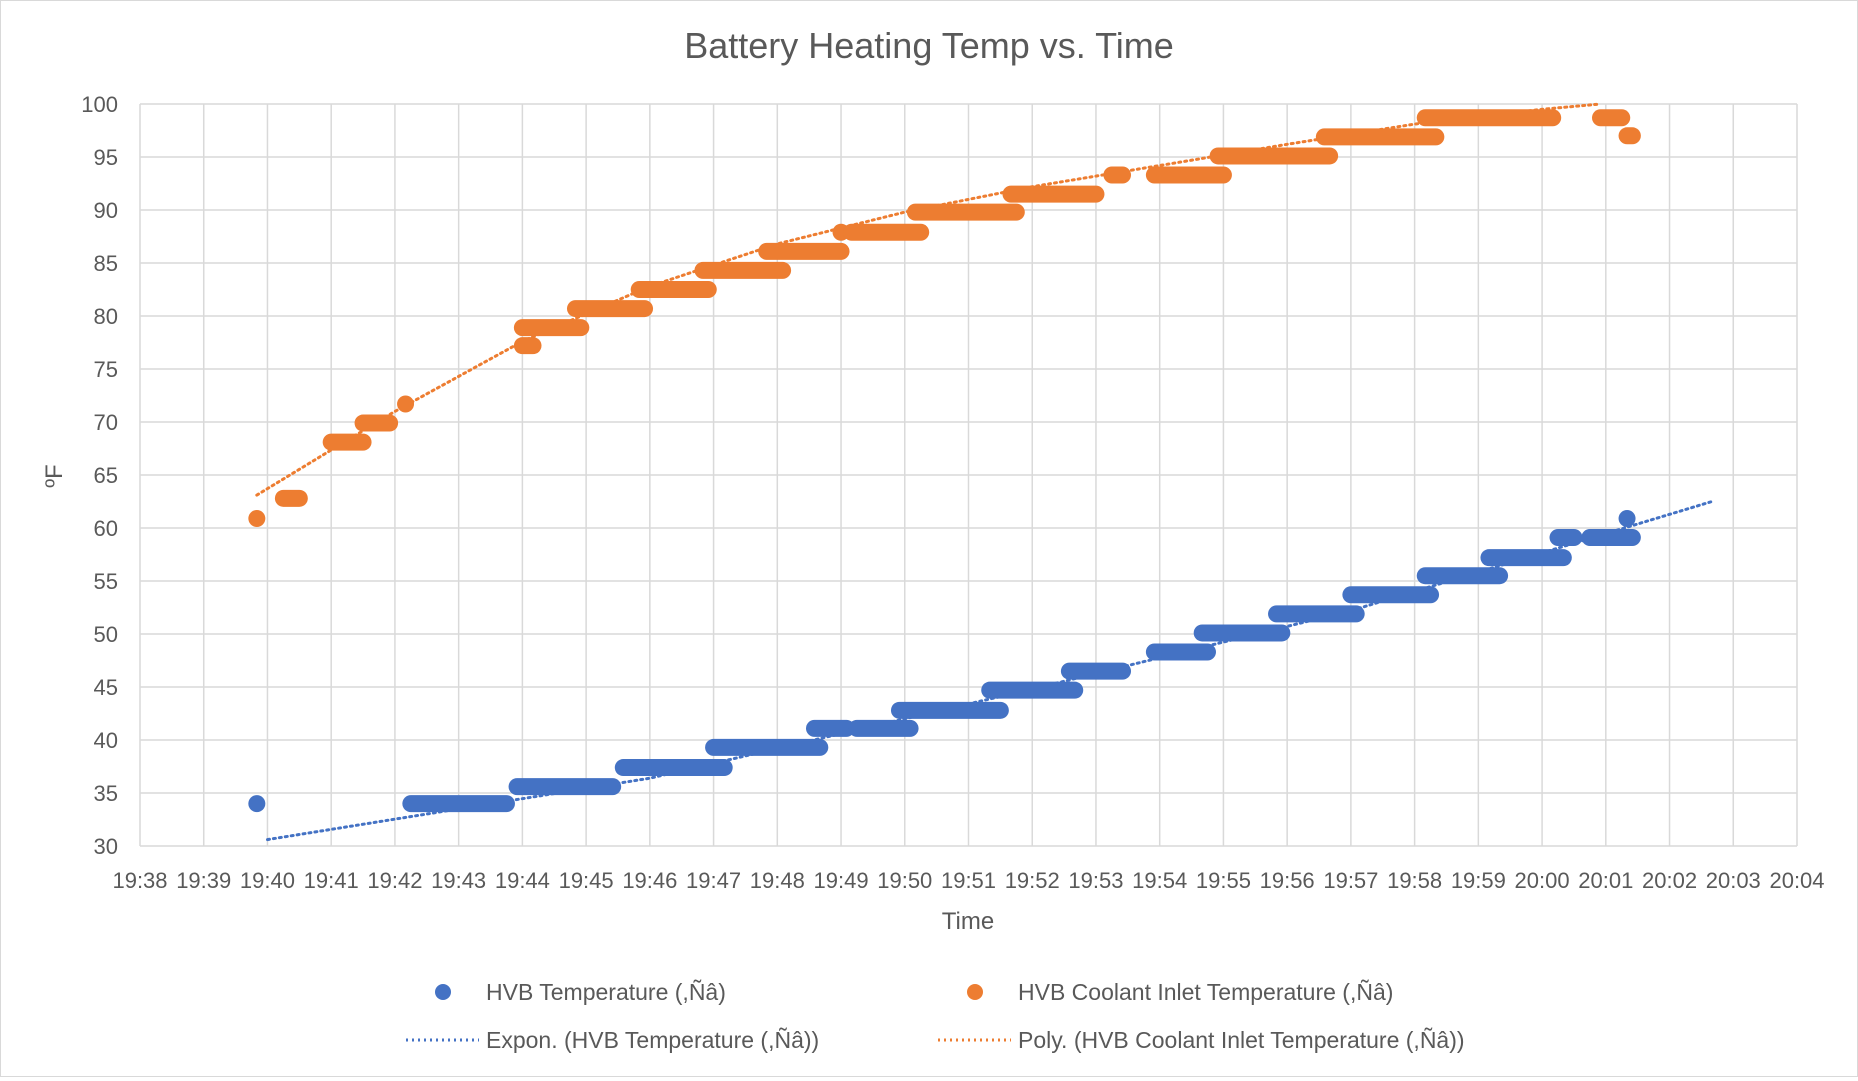 This screenshot has width=1858, height=1081. Describe the element at coordinates (522, 880) in the screenshot. I see `x-tick-label: 19:44` at that location.